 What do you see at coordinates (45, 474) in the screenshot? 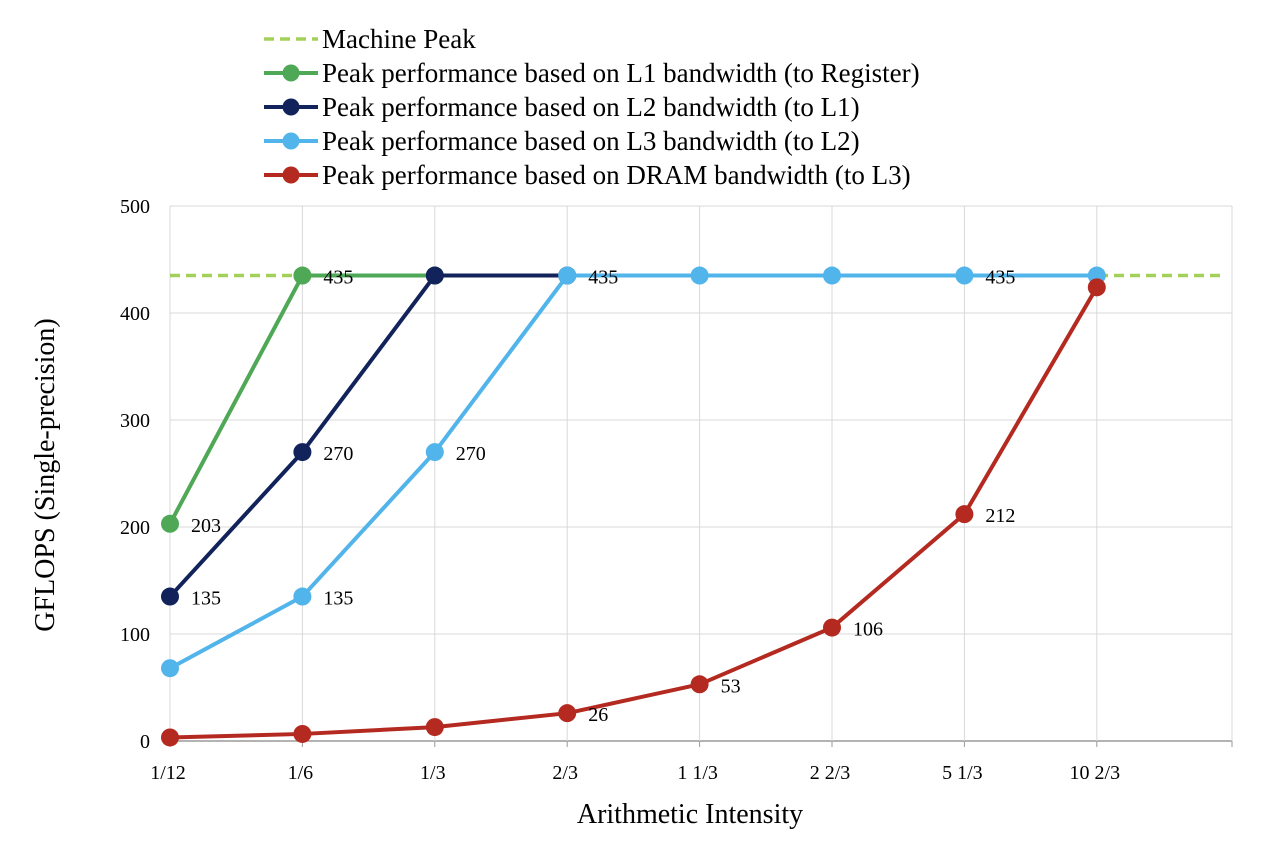
I see `y-axis-title: GFLOPS (Single-precision)` at bounding box center [45, 474].